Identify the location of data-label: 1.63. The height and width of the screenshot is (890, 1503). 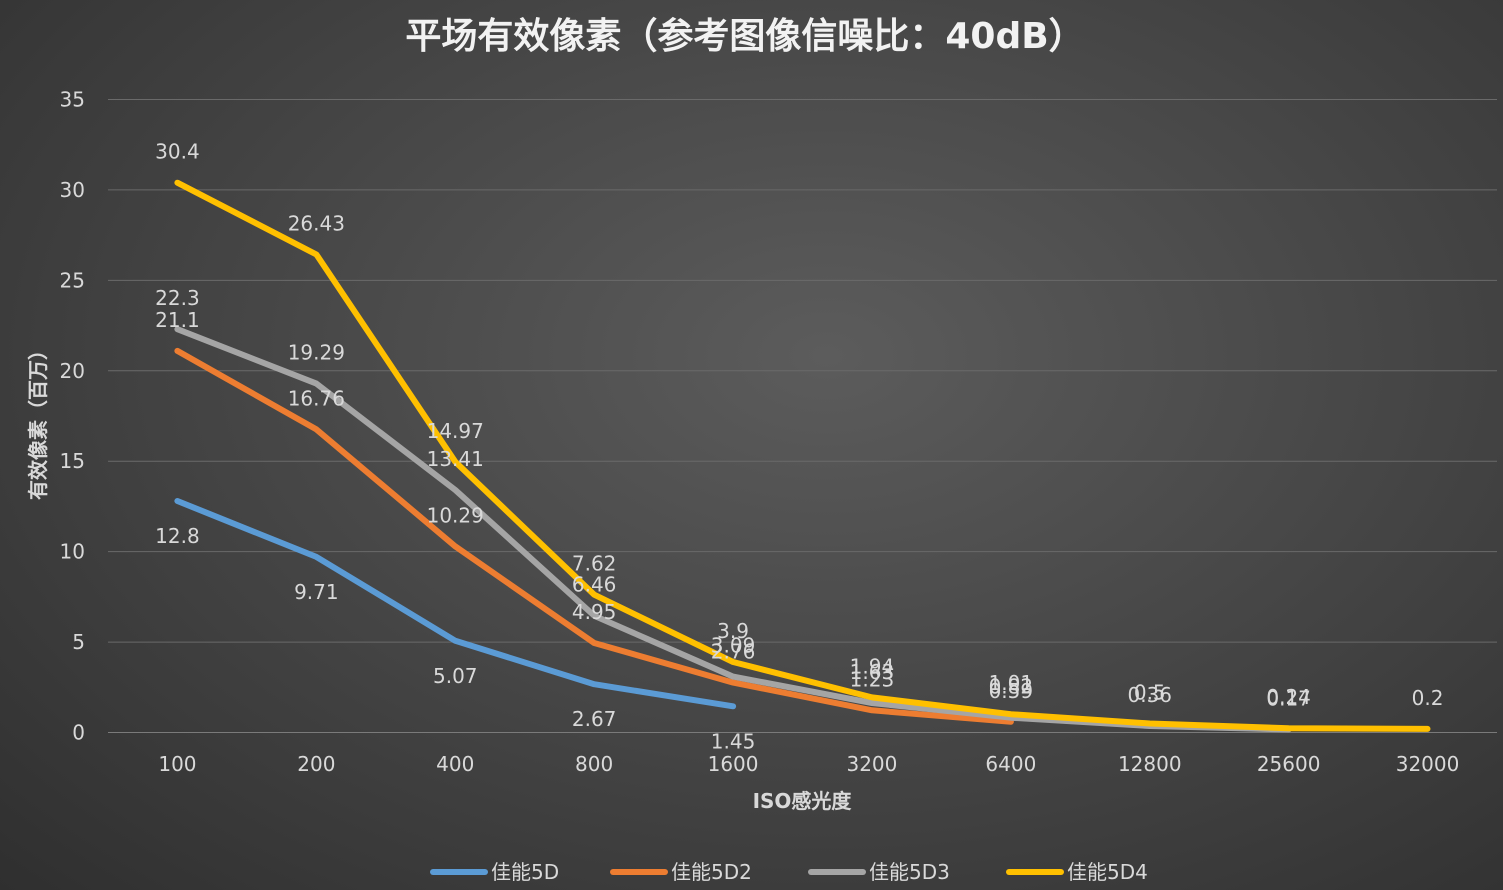
(872, 672).